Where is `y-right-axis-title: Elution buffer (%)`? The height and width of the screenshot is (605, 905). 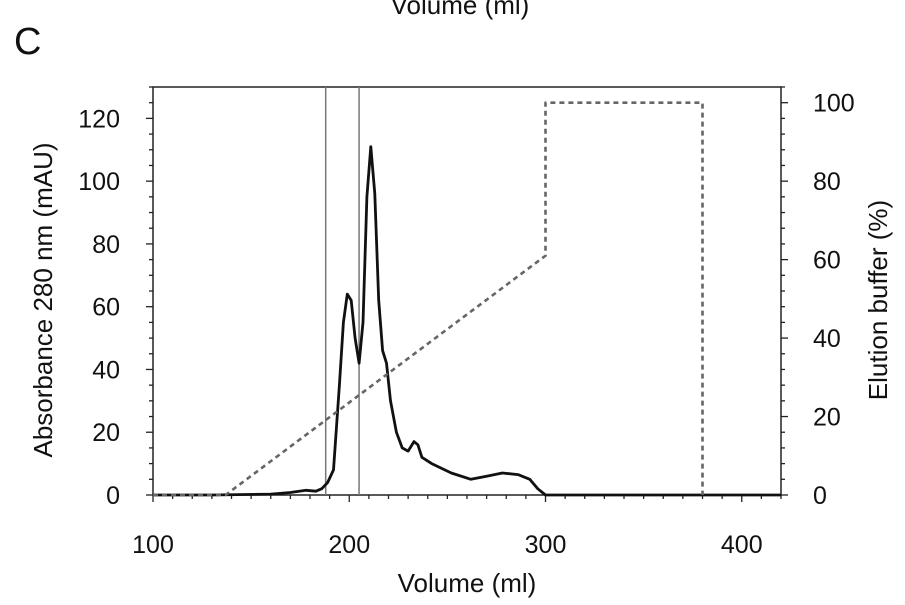
y-right-axis-title: Elution buffer (%) is located at coordinates (878, 300).